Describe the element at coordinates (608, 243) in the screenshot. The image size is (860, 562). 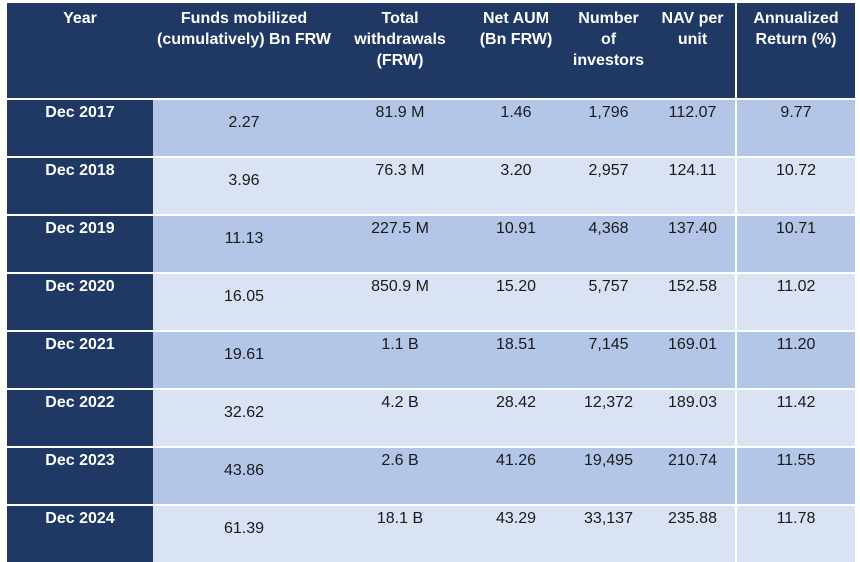
I see `table-cell: 4,368` at that location.